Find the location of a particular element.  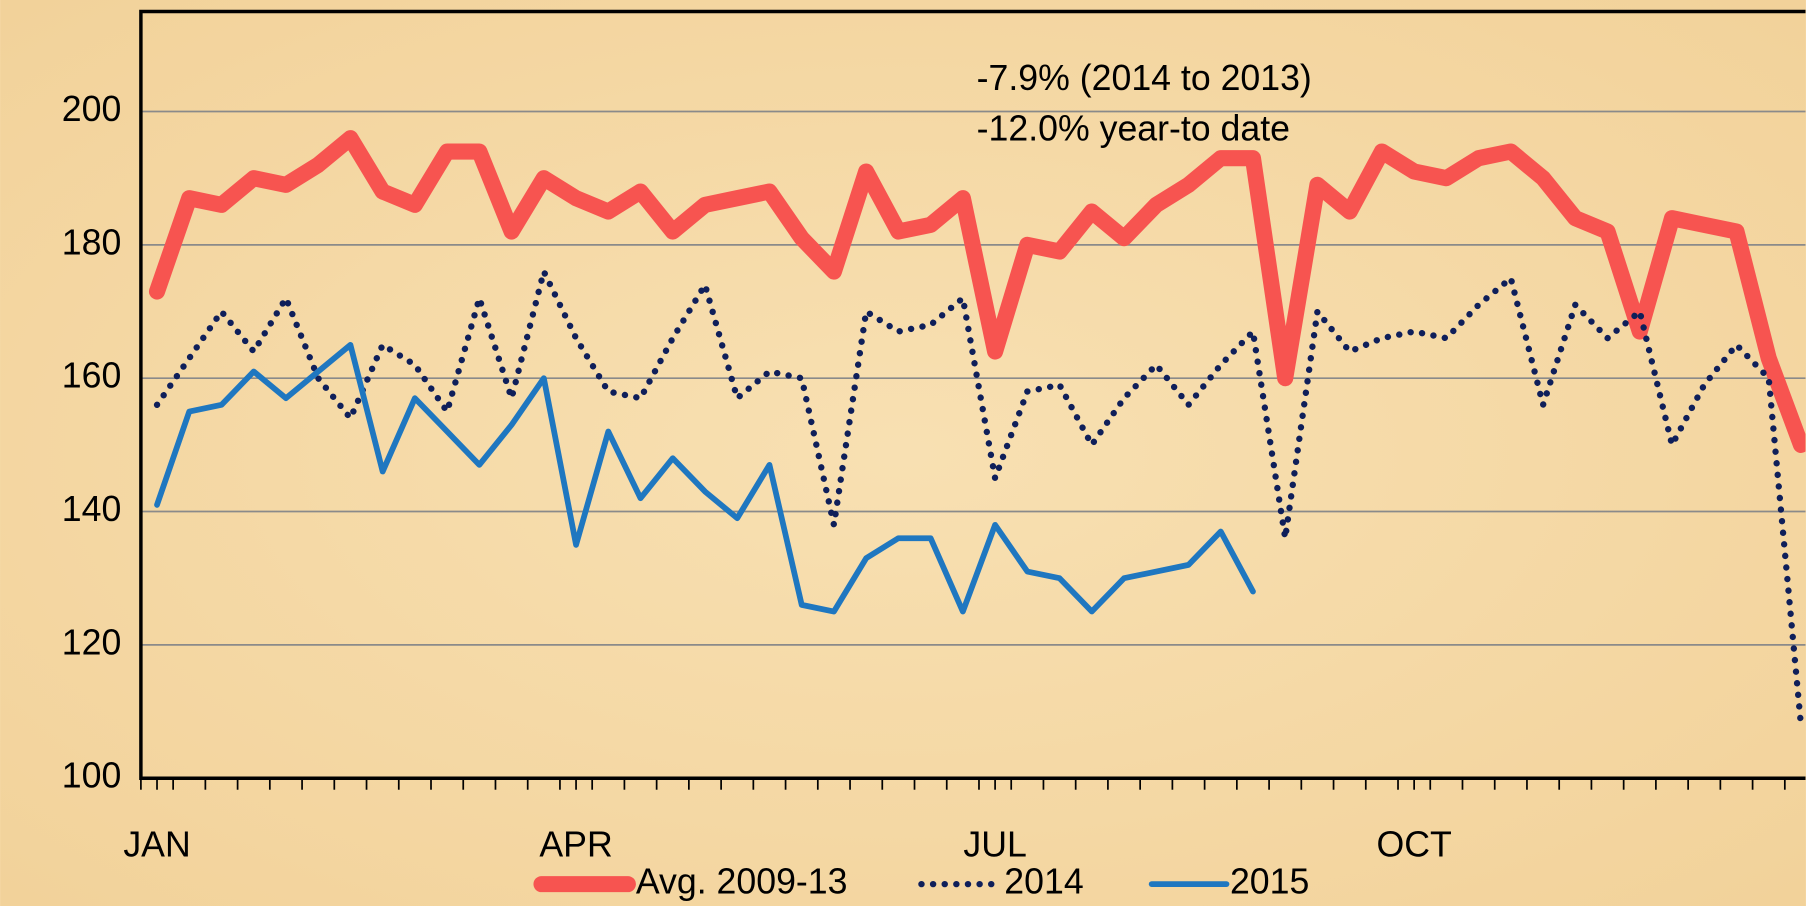

y-tick-label: 120 is located at coordinates (92, 642).